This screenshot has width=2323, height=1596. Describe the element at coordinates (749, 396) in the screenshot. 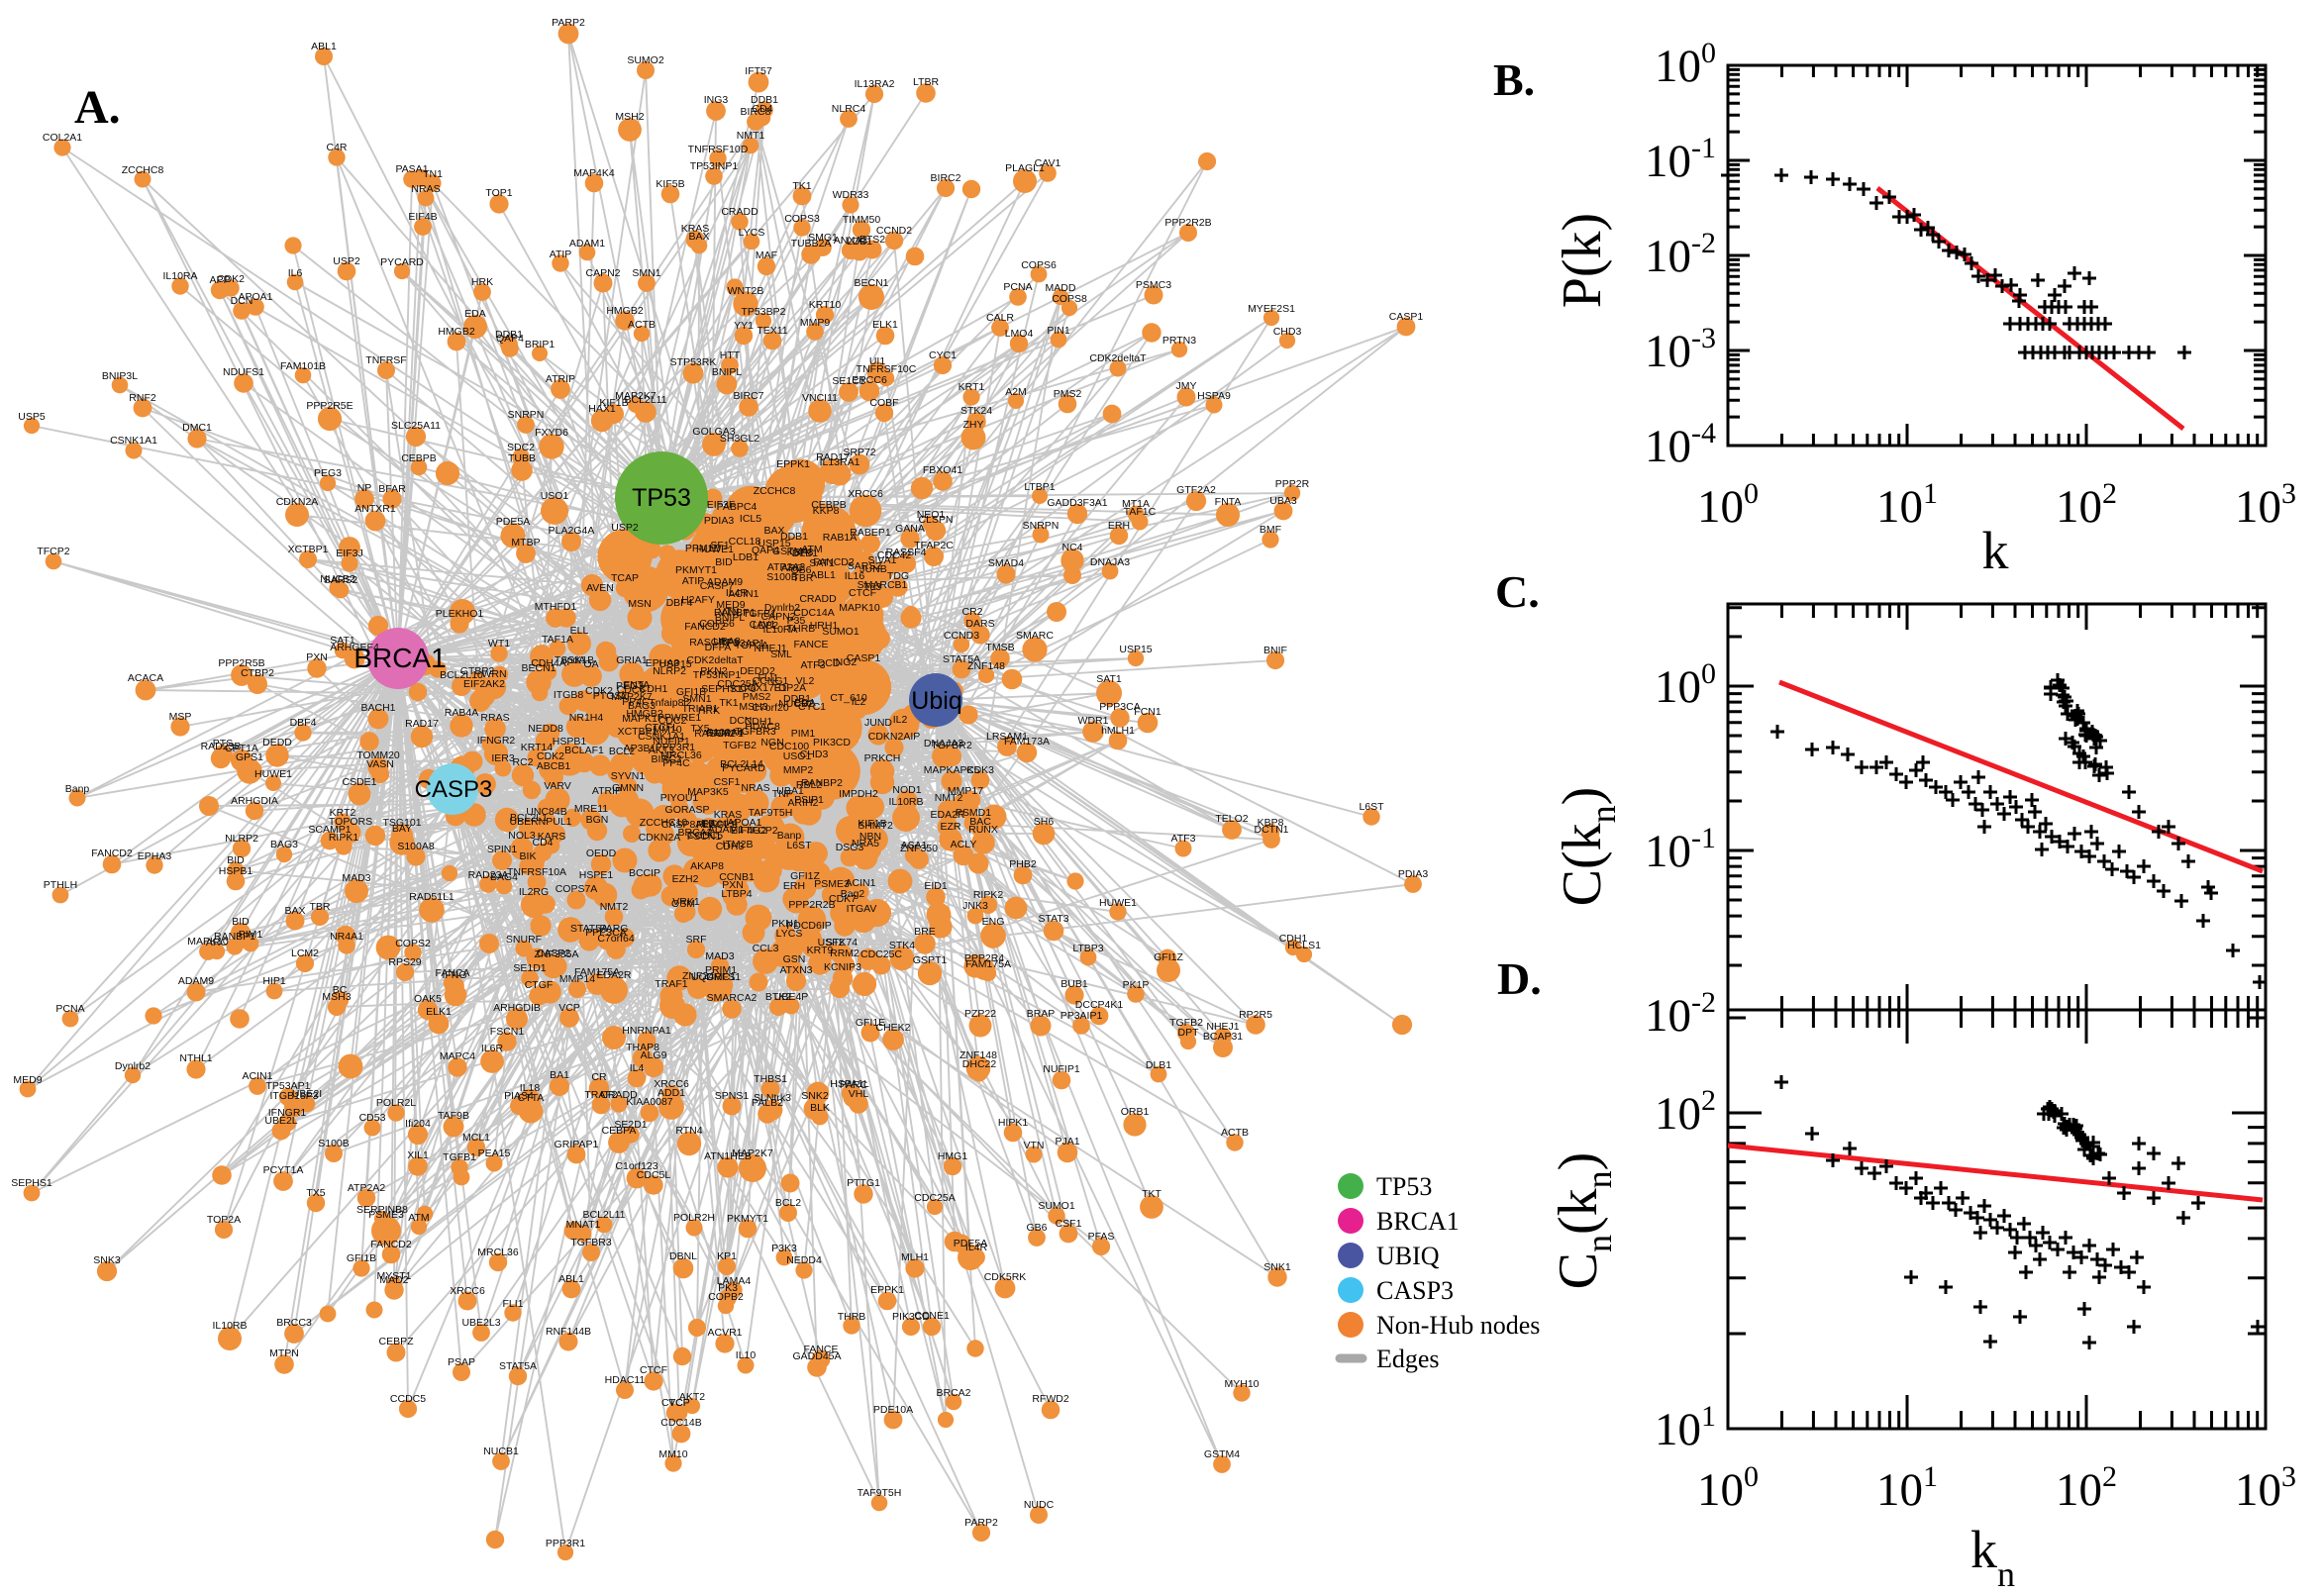

I see `svg-text: BIRC7` at that location.